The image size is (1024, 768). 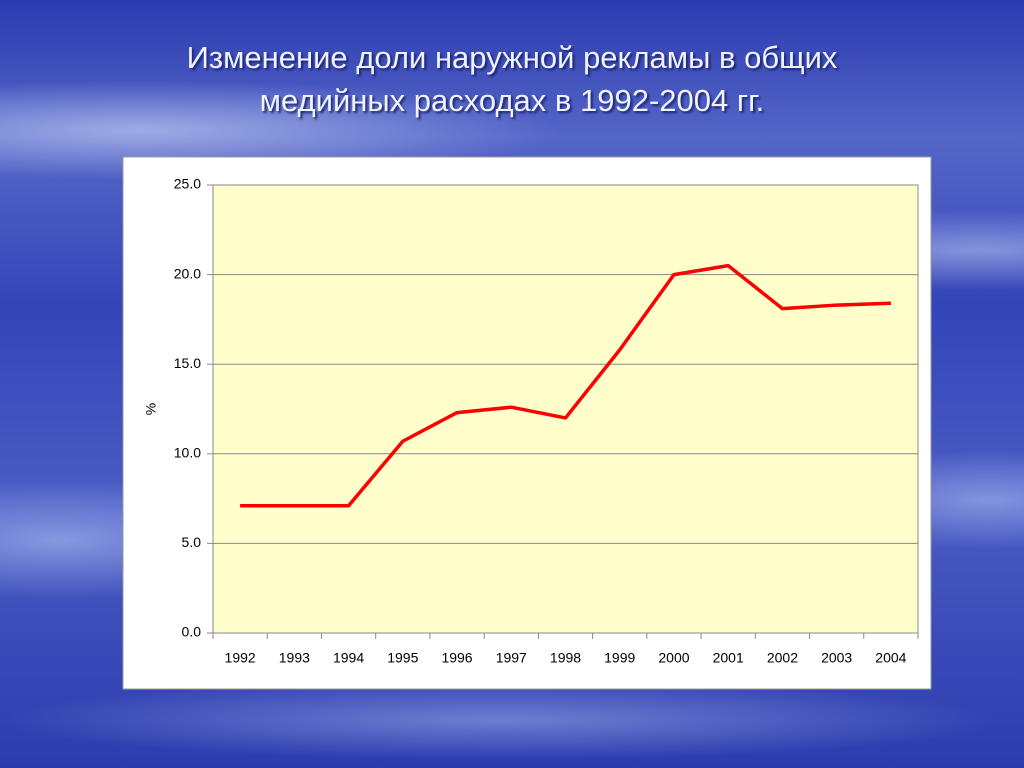 What do you see at coordinates (673, 658) in the screenshot?
I see `x-tick-label: 2000` at bounding box center [673, 658].